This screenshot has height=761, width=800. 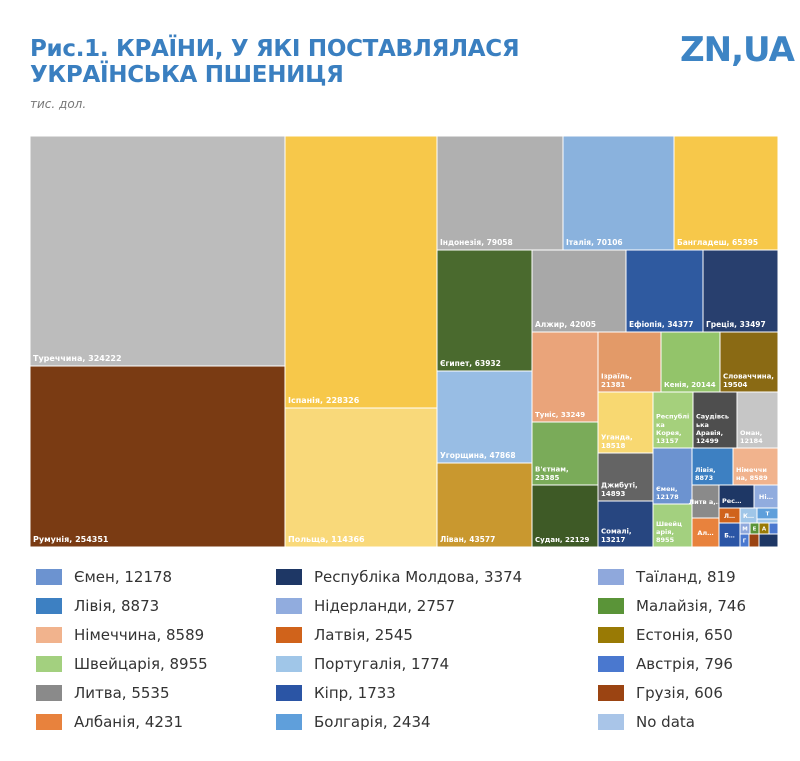 What do you see at coordinates (77, 358) in the screenshot?
I see `treemap-label: Туреччина, 324222` at bounding box center [77, 358].